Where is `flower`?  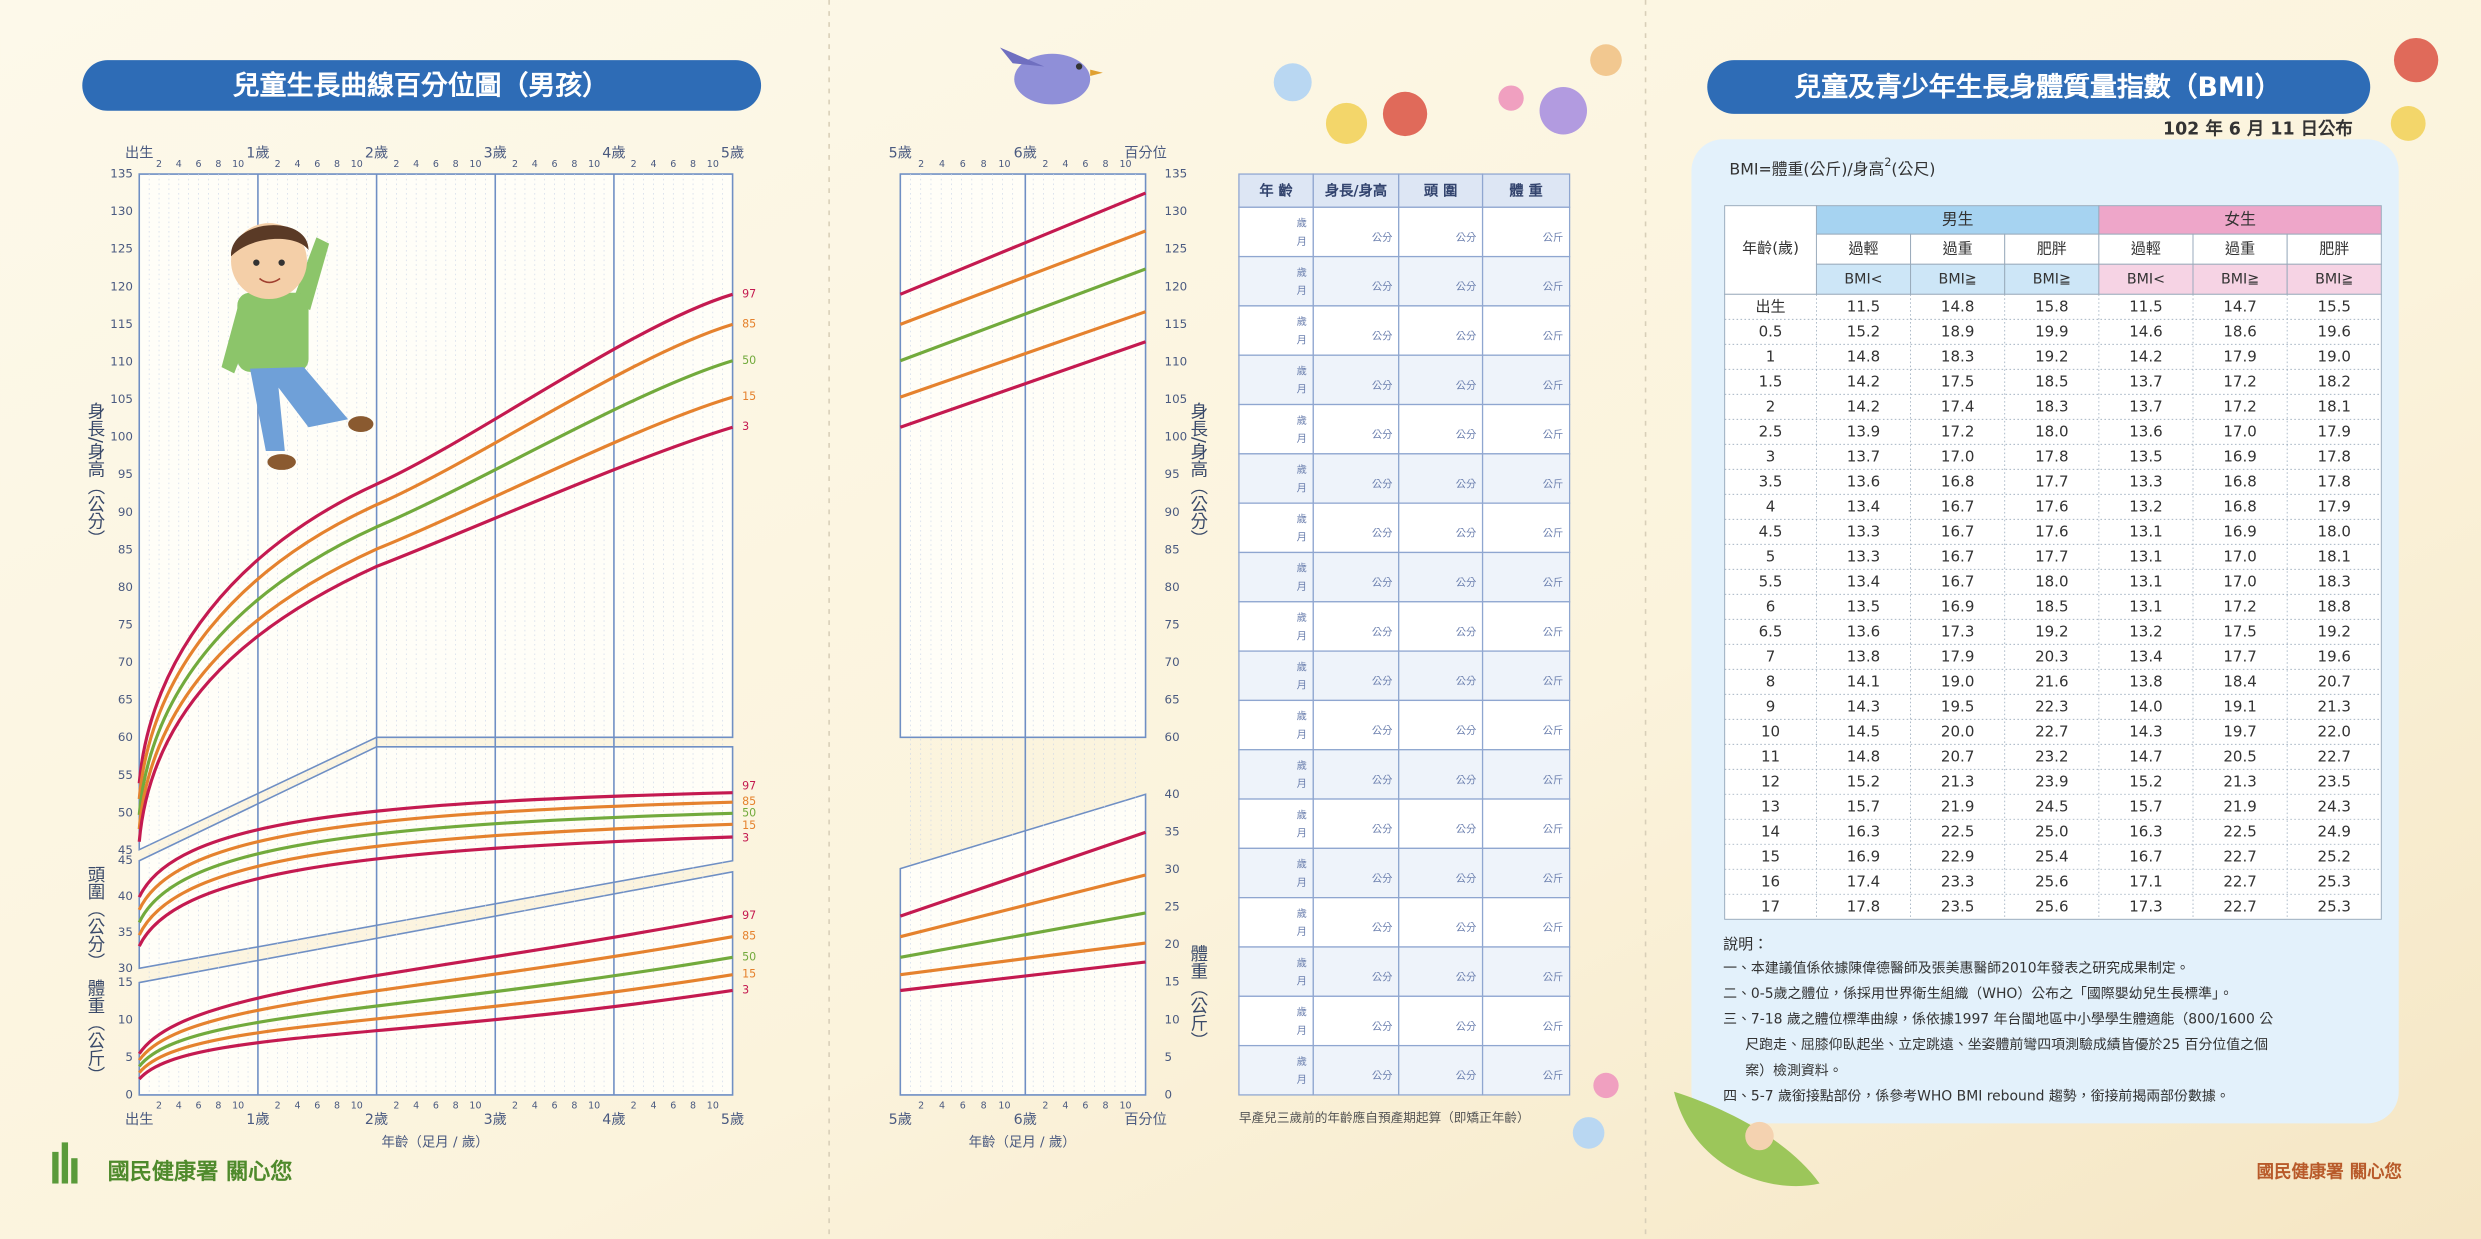 flower is located at coordinates (1511, 98).